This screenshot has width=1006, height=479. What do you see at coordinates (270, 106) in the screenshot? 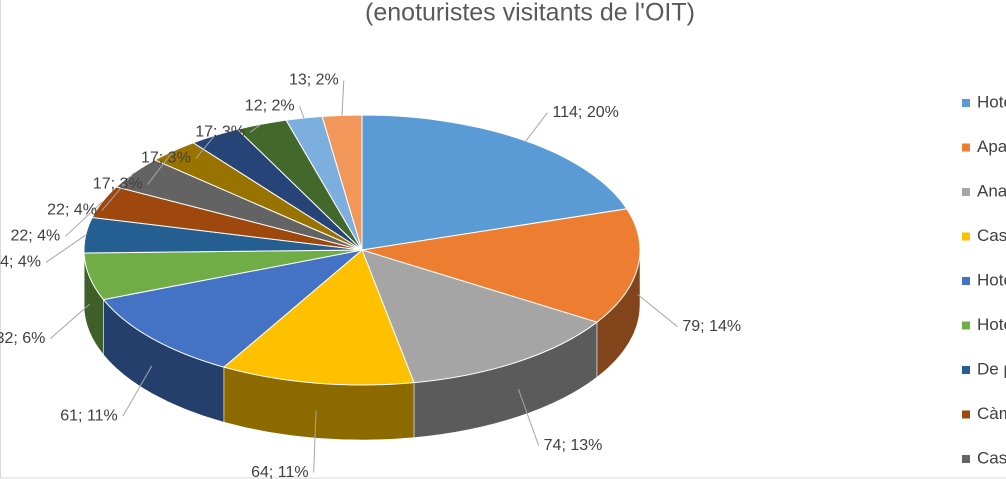
I see `data-label: 12; 2%` at bounding box center [270, 106].